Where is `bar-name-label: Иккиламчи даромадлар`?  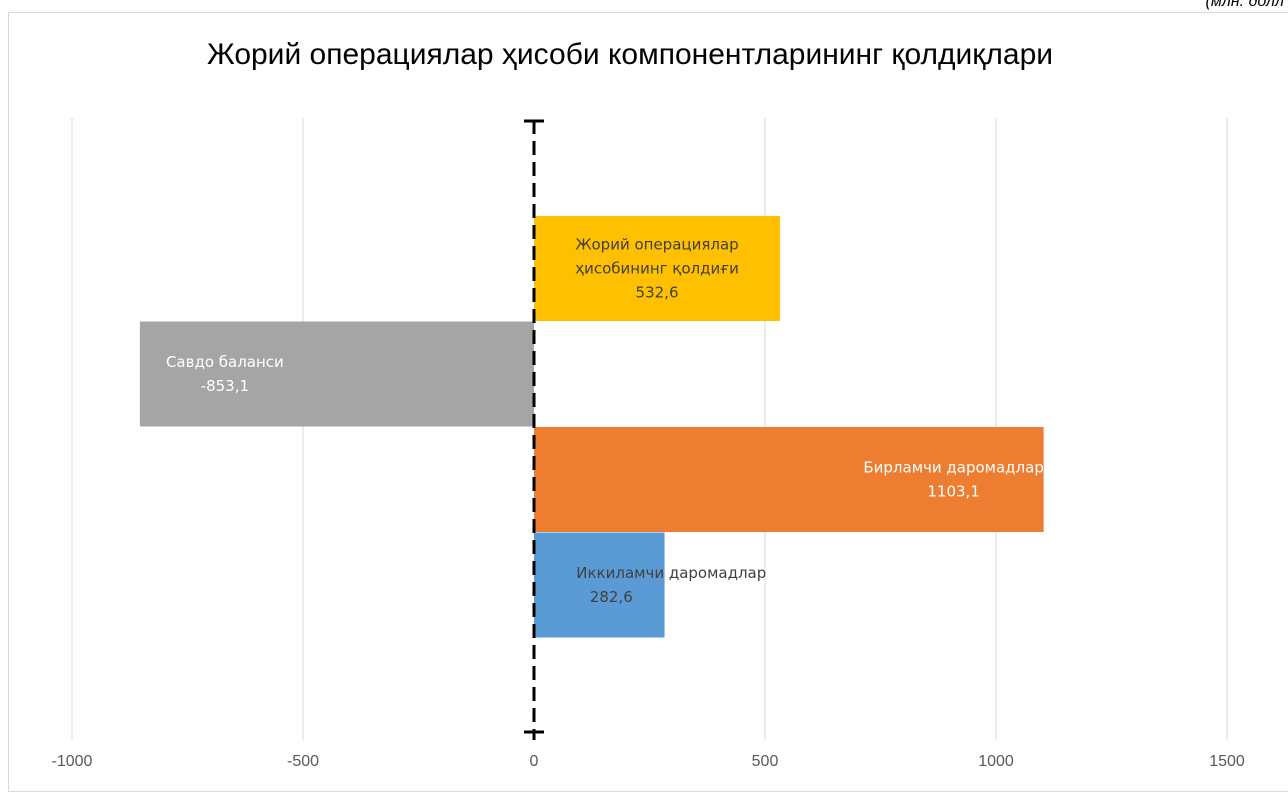
bar-name-label: Иккиламчи даромадлар is located at coordinates (671, 573).